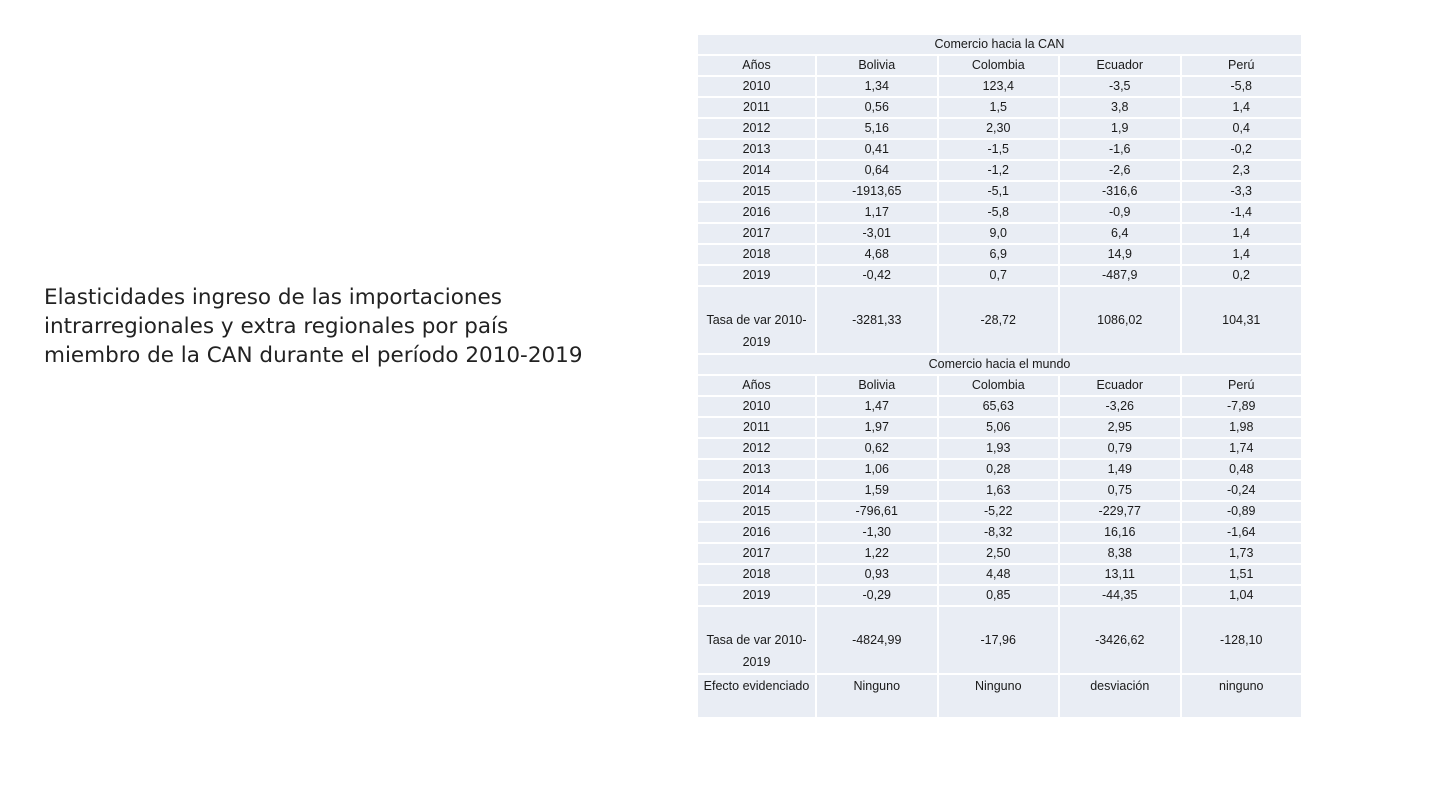 This screenshot has width=1440, height=810. I want to click on value-cell: 1,34, so click(877, 86).